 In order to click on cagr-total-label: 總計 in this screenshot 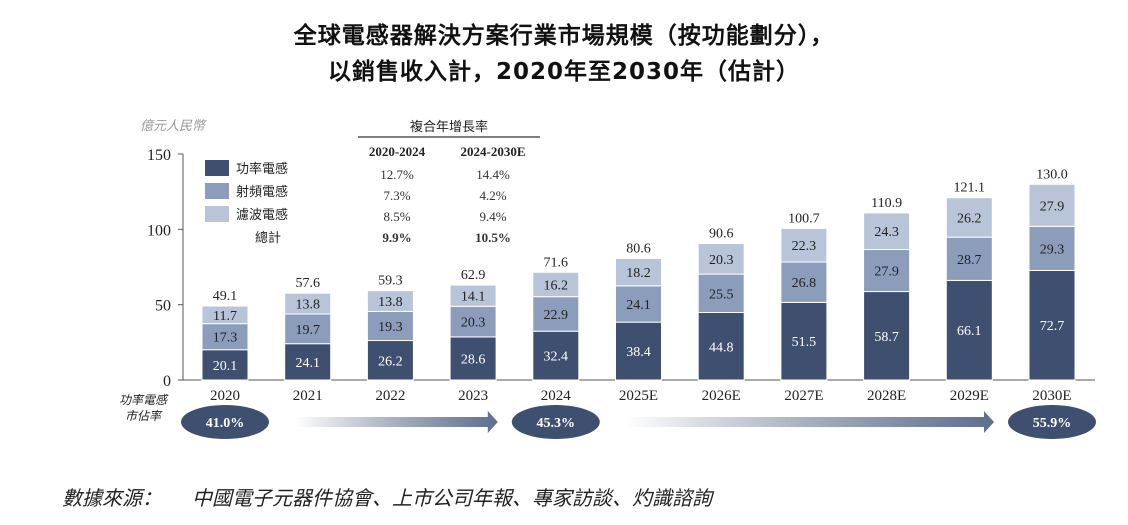, I will do `click(268, 238)`.